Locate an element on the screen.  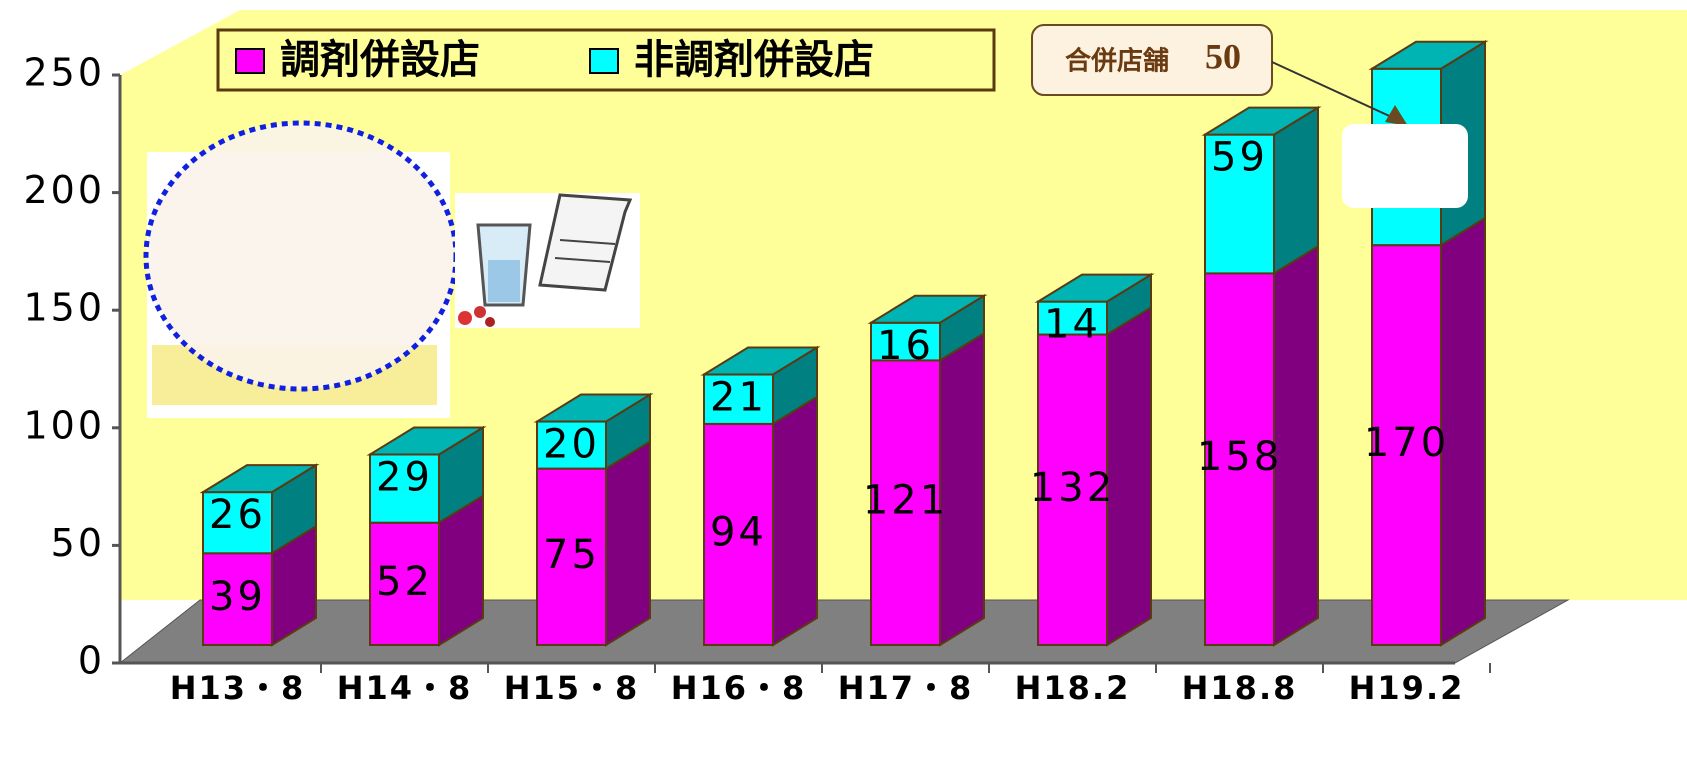
data-label: 52 is located at coordinates (404, 582).